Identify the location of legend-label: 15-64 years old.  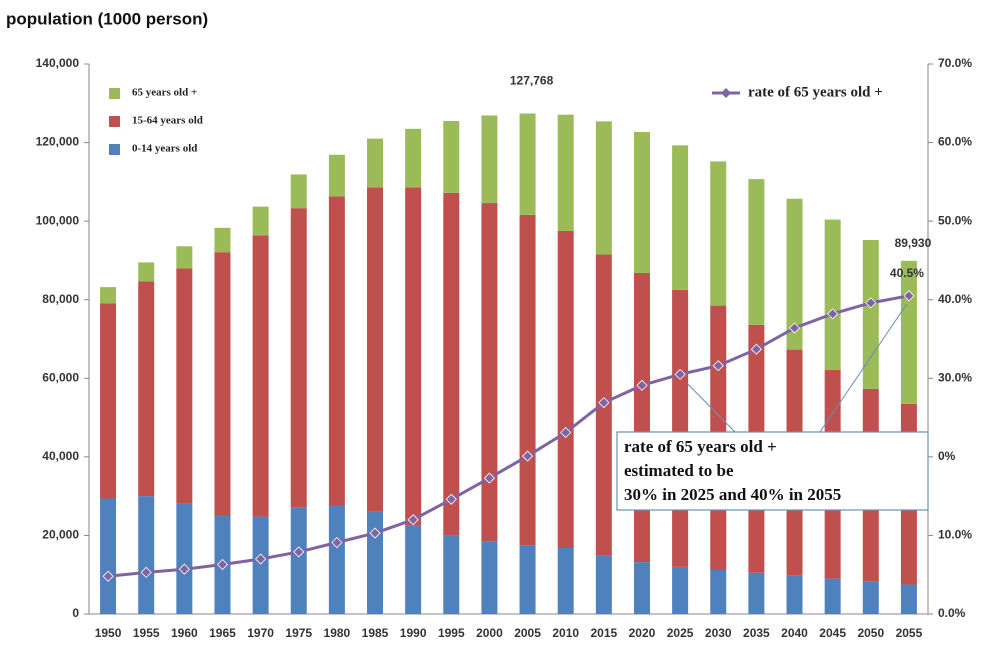
(167, 121).